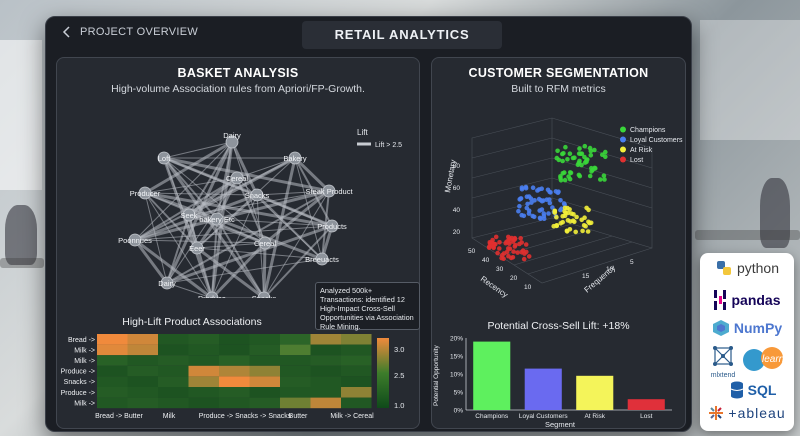 Image resolution: width=800 pixels, height=436 pixels. I want to click on bar-xlabel: Segment, so click(560, 424).